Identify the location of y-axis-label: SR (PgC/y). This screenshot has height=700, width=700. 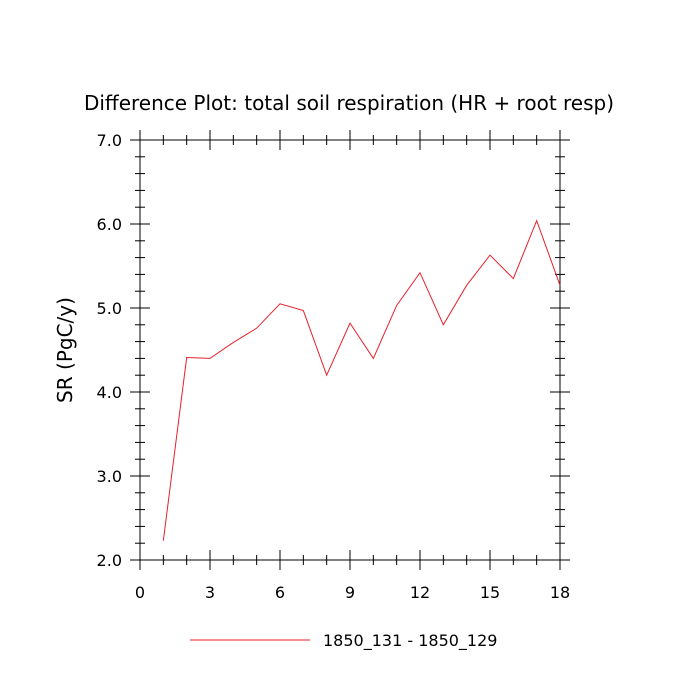
(65, 350).